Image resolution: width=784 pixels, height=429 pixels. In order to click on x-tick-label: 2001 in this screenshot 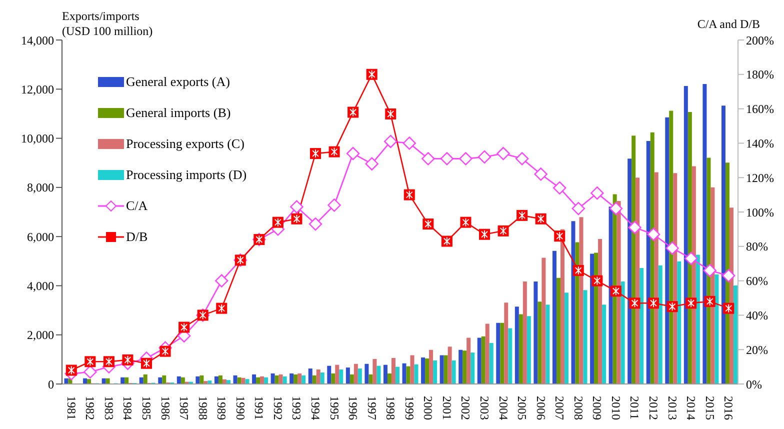, I will do `click(447, 408)`.